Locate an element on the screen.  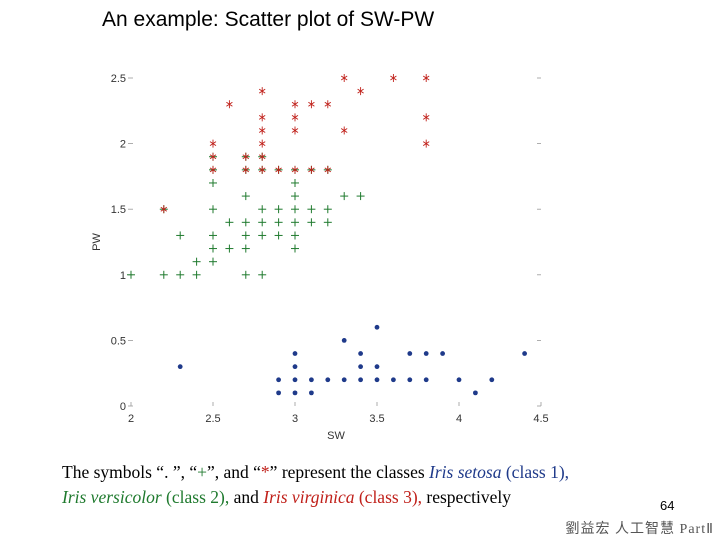
class3-name: Iris virginica is located at coordinates (309, 497).